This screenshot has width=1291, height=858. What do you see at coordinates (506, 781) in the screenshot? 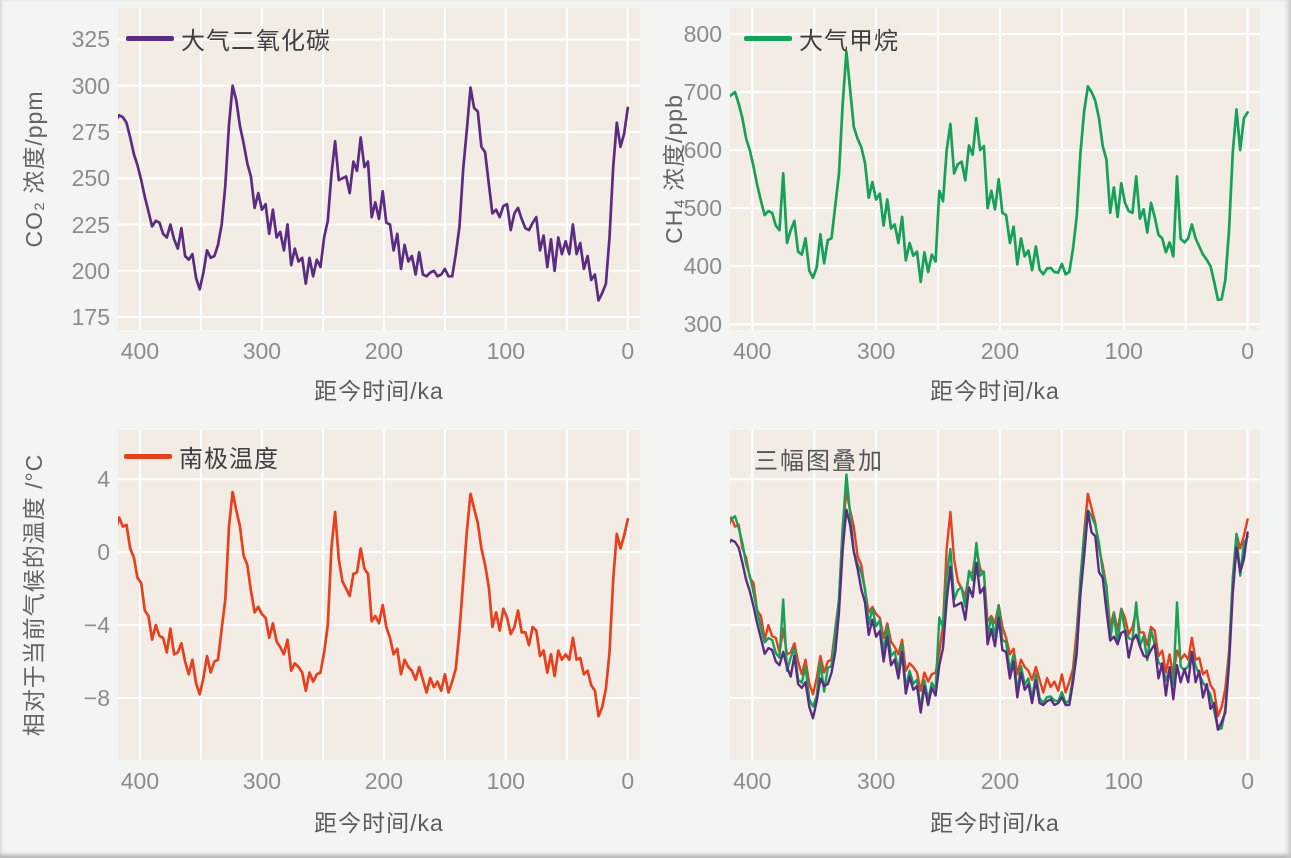
I see `temp-x-tick-label: 100` at bounding box center [506, 781].